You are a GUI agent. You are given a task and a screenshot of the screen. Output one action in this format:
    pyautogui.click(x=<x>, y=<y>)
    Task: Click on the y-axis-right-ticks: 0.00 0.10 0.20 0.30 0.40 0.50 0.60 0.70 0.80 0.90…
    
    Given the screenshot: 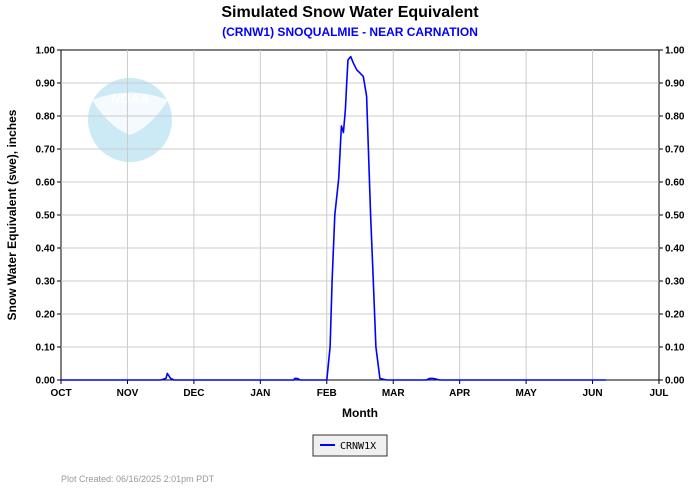 What is the action you would take?
    pyautogui.click(x=672, y=216)
    